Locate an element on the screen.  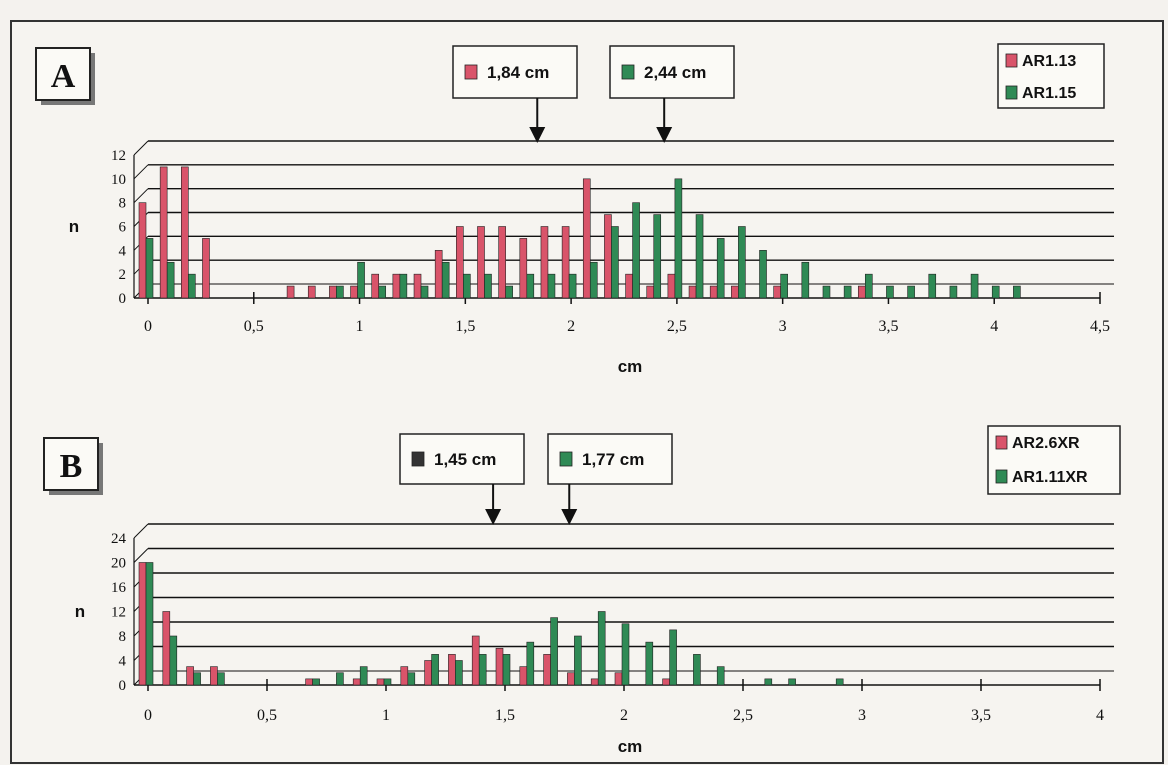
panel-a-x-tick-label: 1 is located at coordinates (360, 326).